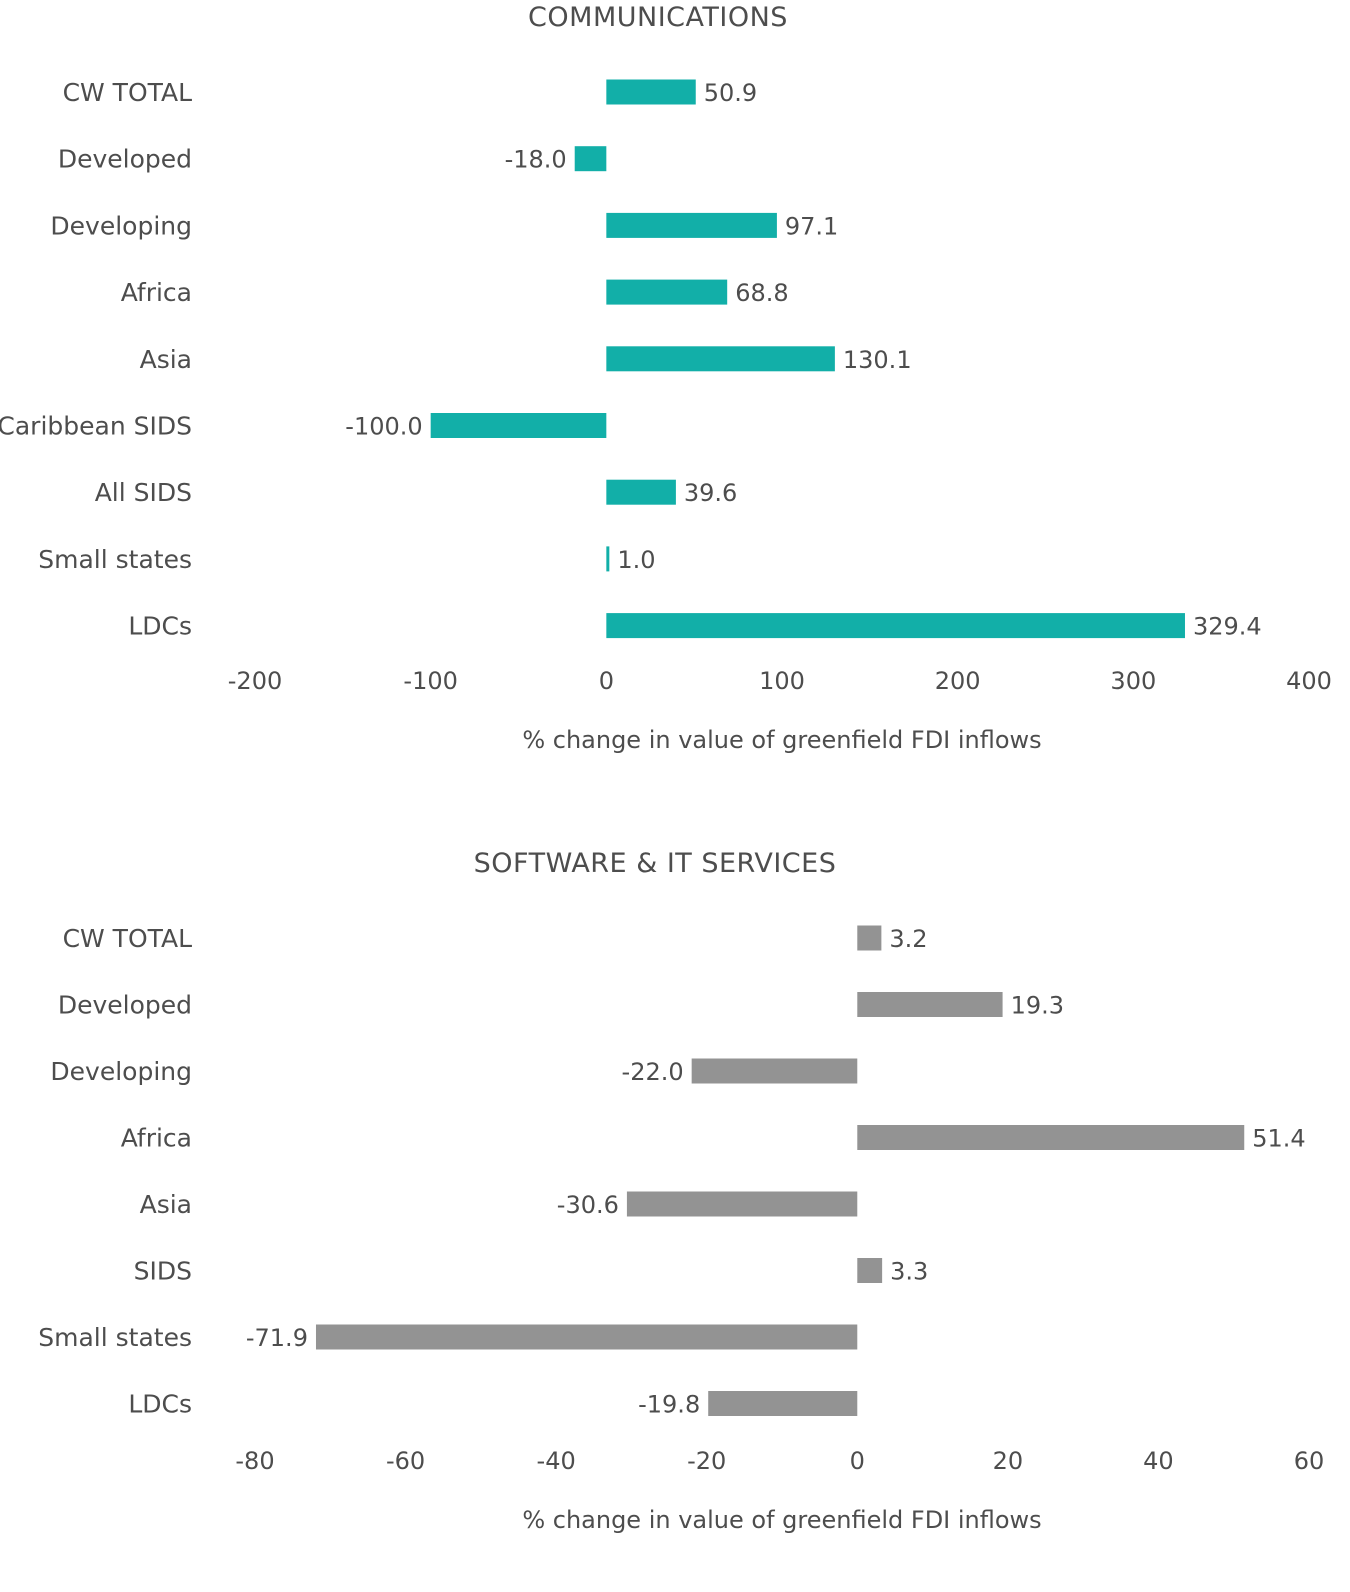 Image resolution: width=1350 pixels, height=1592 pixels. I want to click on x-tick-label: 100, so click(782, 681).